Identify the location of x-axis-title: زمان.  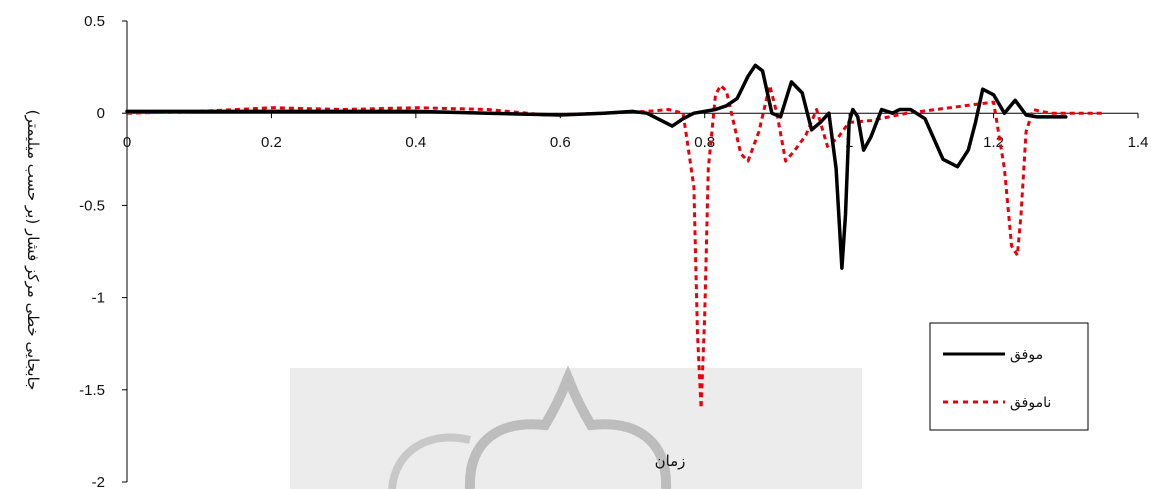
(670, 461).